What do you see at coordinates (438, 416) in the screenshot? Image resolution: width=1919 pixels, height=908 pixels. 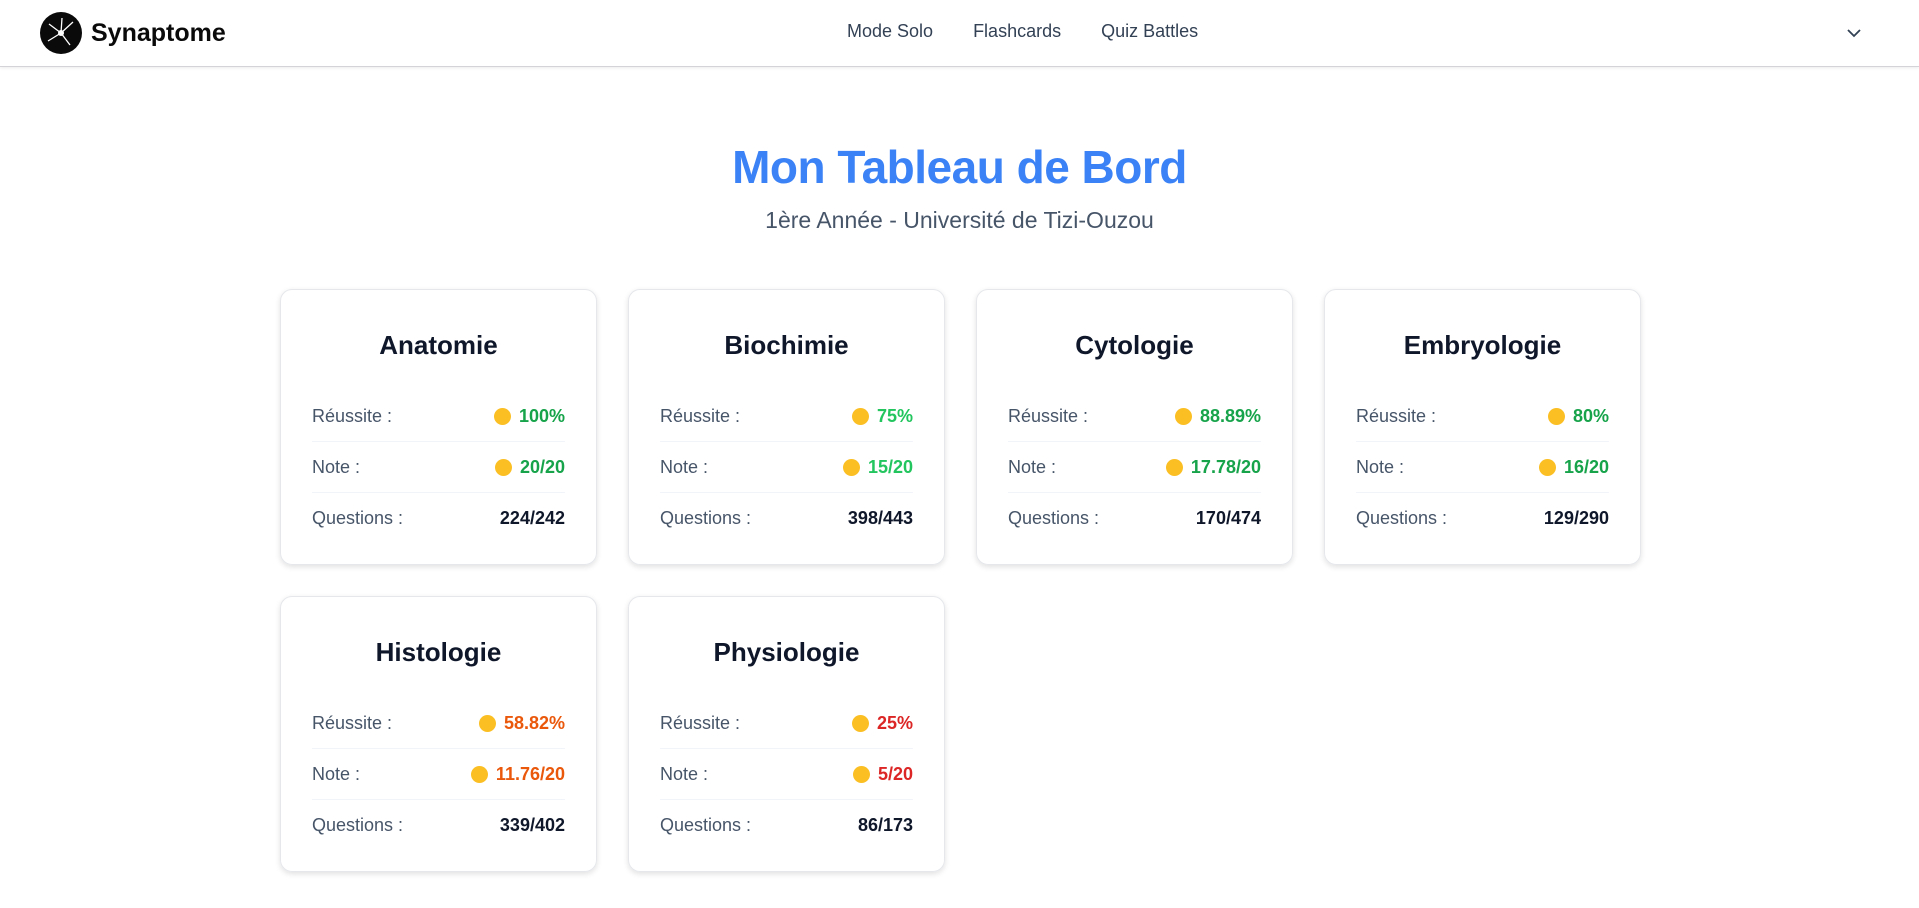 I see `stat-row: Réussite : 100%` at bounding box center [438, 416].